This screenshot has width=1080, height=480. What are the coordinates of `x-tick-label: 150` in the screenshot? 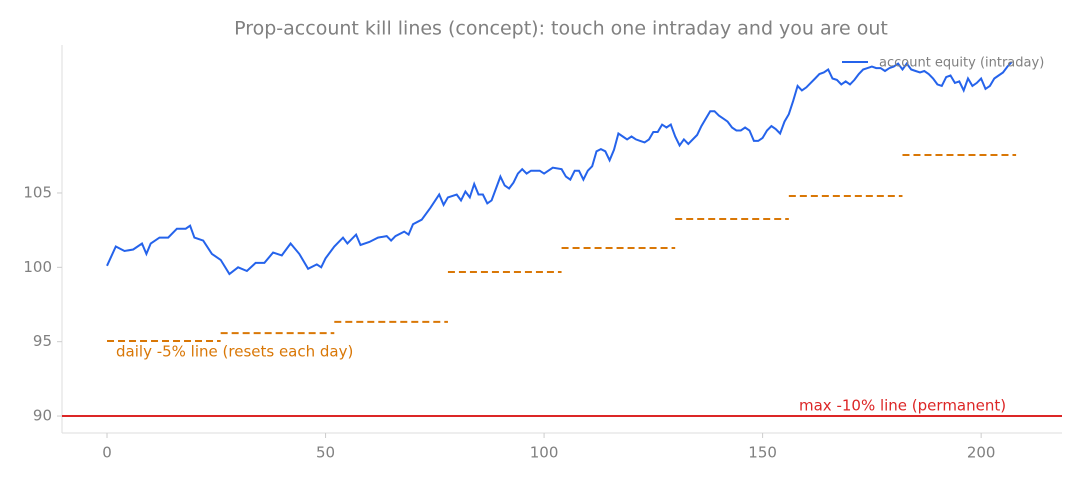 It's located at (762, 453).